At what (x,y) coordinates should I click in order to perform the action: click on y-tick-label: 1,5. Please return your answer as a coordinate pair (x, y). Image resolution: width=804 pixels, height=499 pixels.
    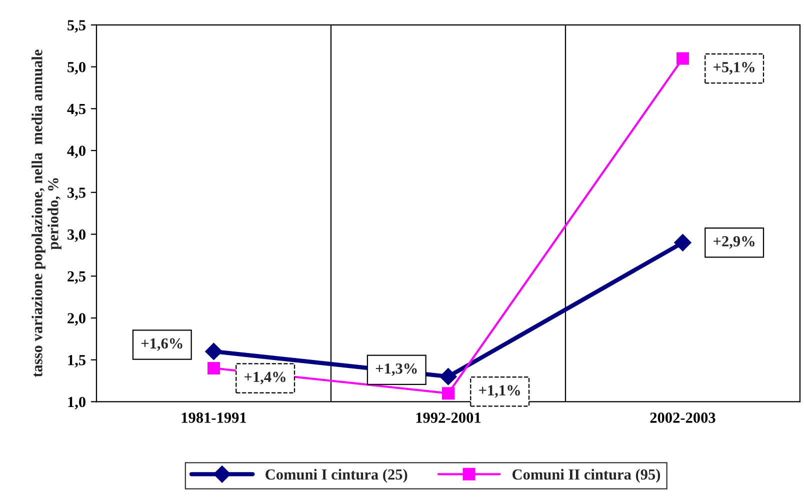
    Looking at the image, I should click on (77, 361).